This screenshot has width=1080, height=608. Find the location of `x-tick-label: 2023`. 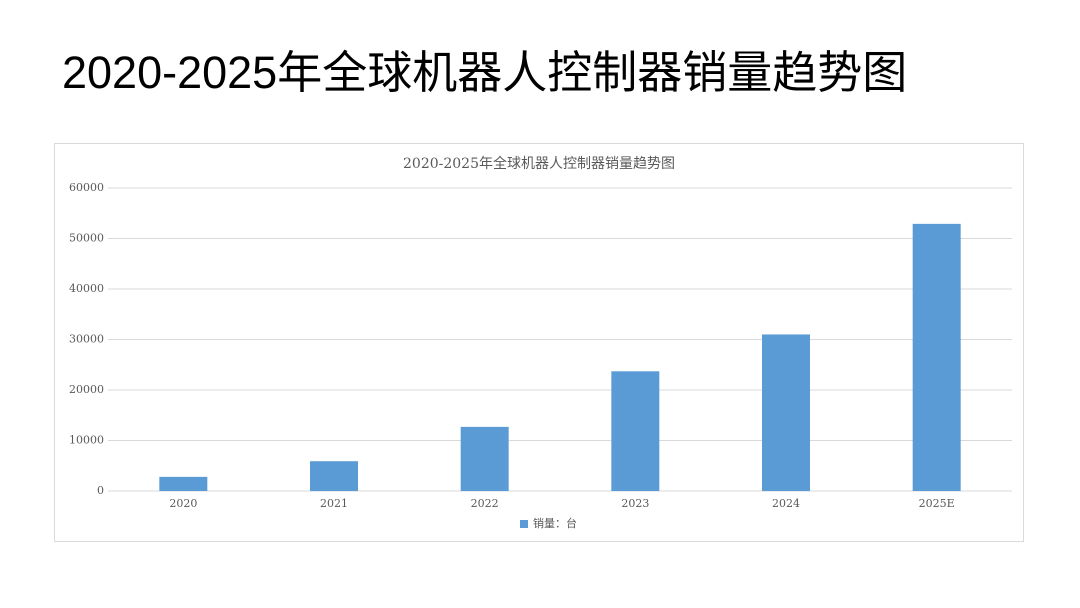

x-tick-label: 2023 is located at coordinates (635, 503).